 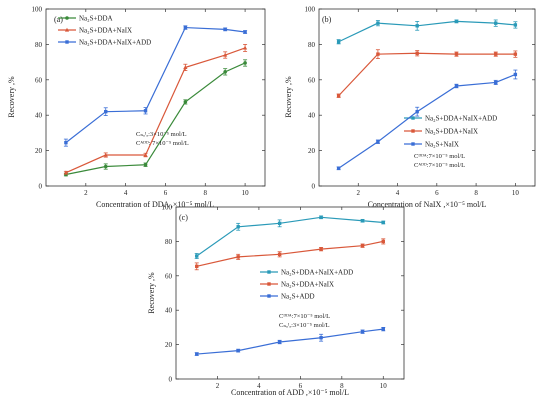 What do you see at coordinates (290, 392) in the screenshot?
I see `x-axis-title: Concentration of ADD ,×10⁻⁵ mol/L` at bounding box center [290, 392].